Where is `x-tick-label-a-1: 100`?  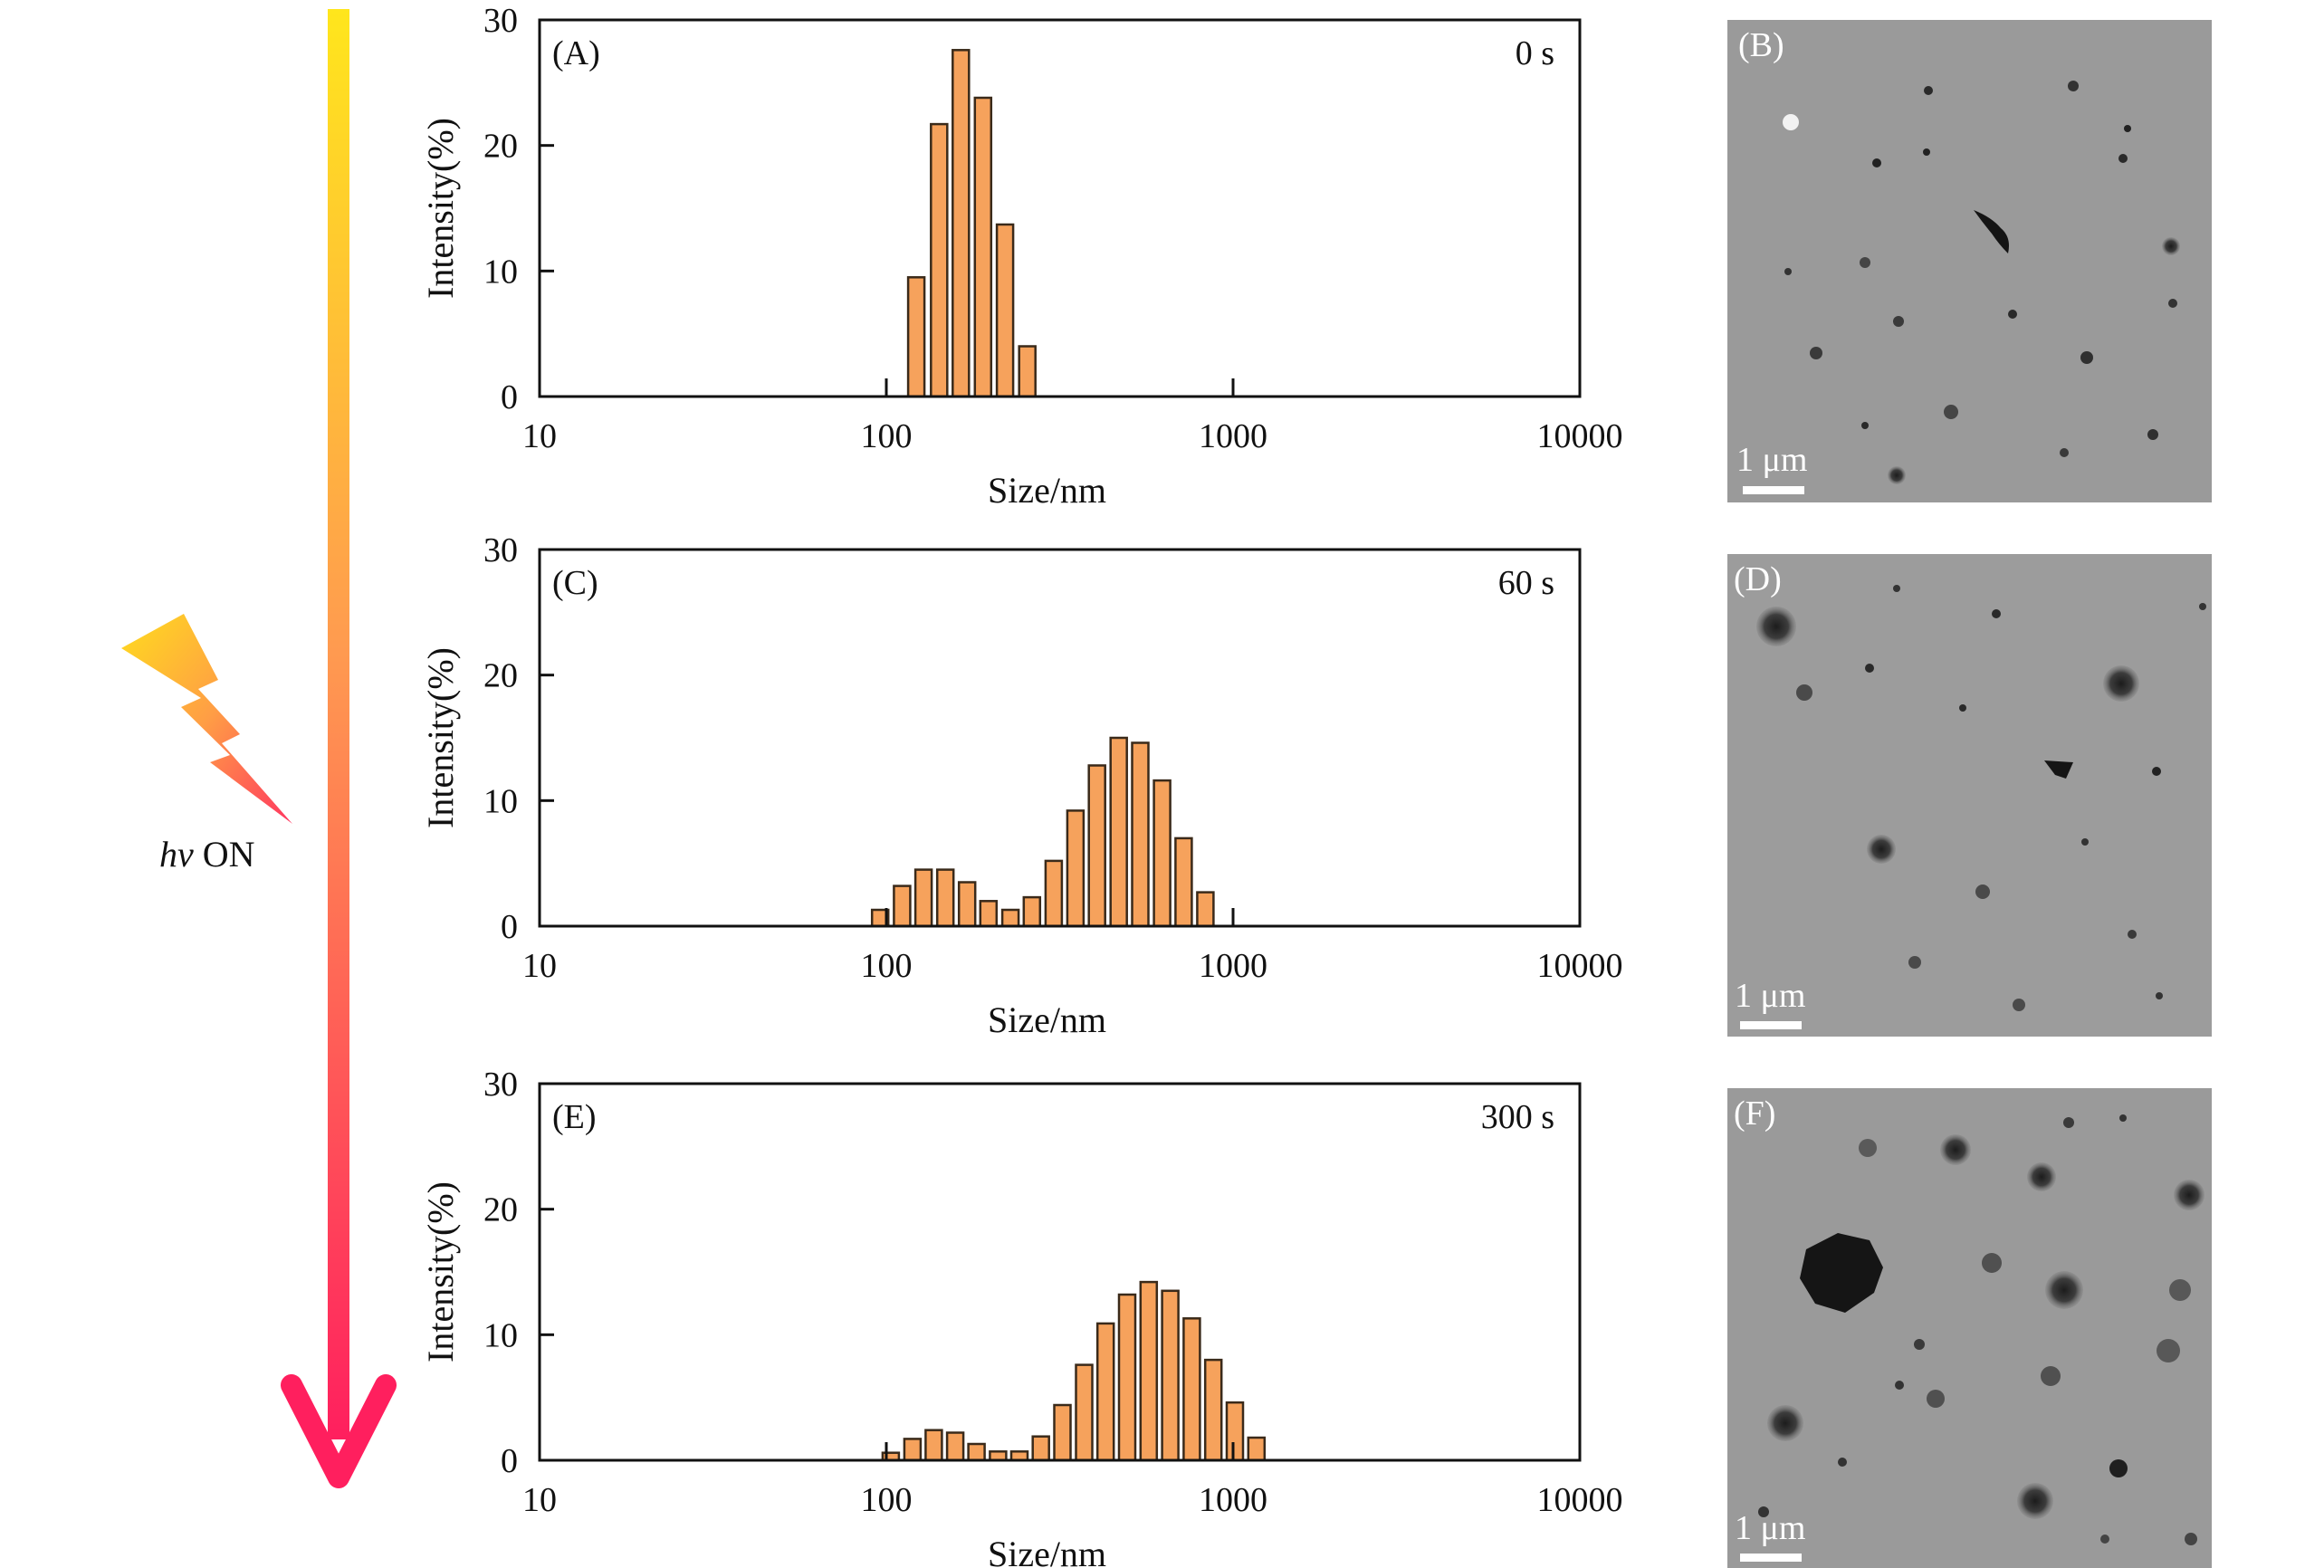 x-tick-label-a-1: 100 is located at coordinates (887, 436).